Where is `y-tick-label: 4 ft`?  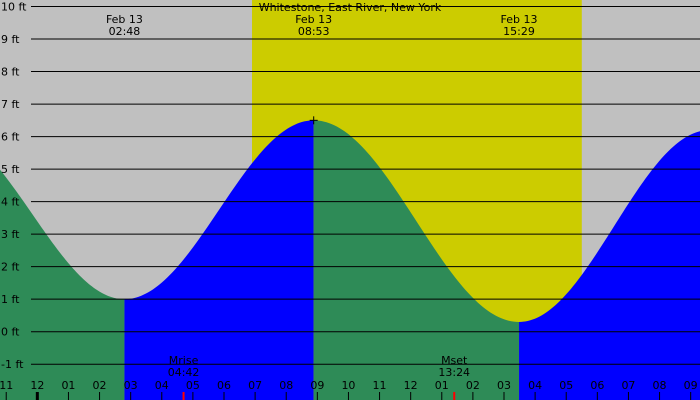 y-tick-label: 4 ft is located at coordinates (10, 202).